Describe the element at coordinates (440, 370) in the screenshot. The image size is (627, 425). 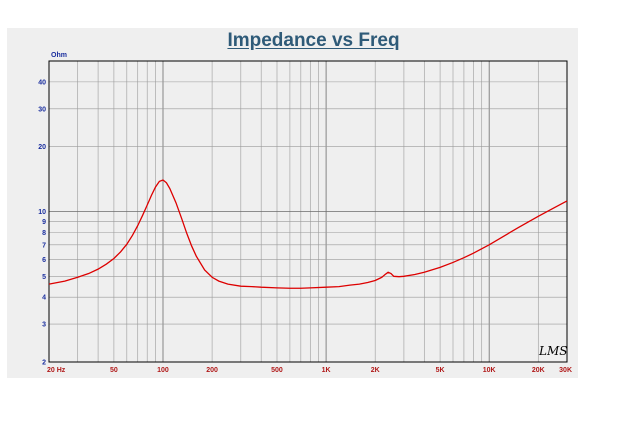
I see `x-tick-label: 5K` at that location.